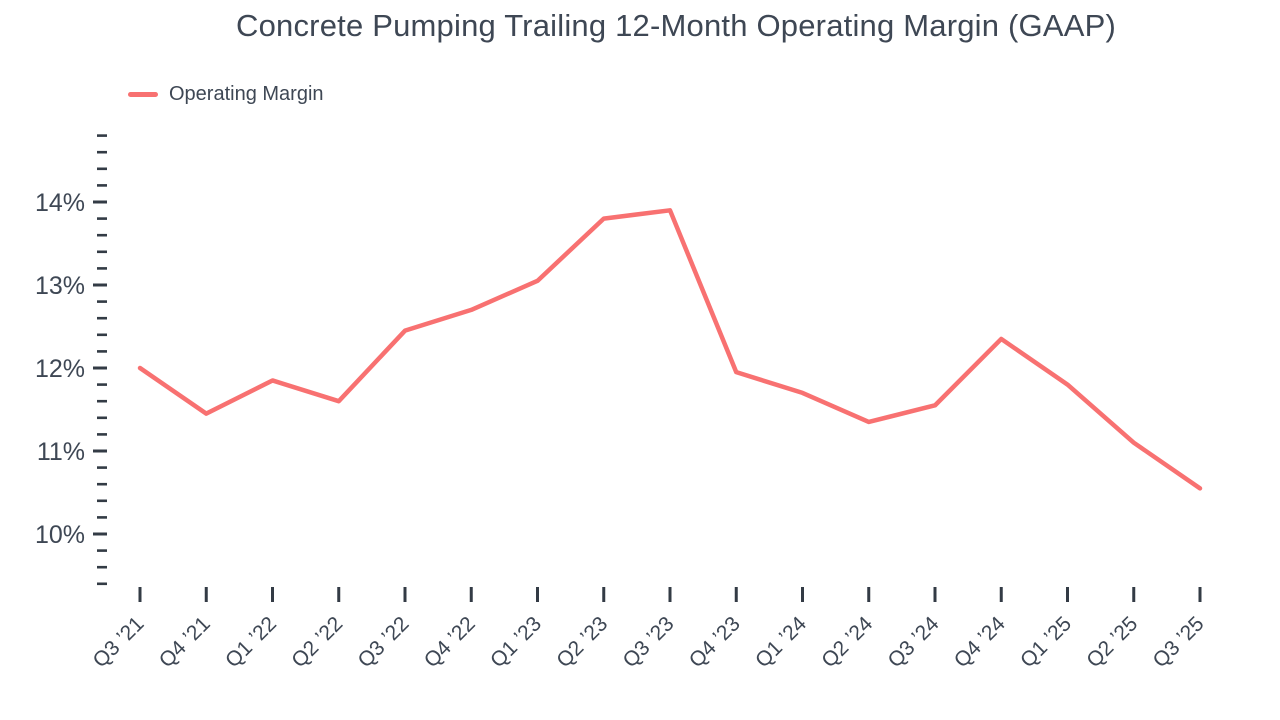  Describe the element at coordinates (847, 642) in the screenshot. I see `x-axis-tick-label: Q2 ’24` at that location.